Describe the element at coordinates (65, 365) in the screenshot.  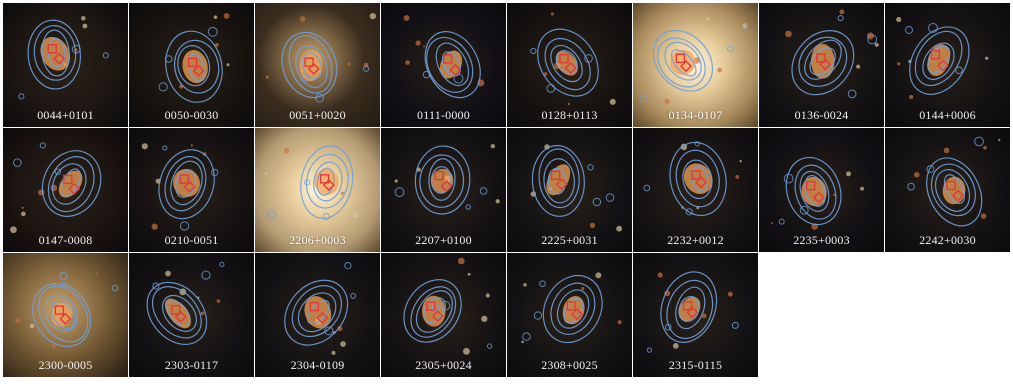
I see `object-label: 2300-0005` at that location.